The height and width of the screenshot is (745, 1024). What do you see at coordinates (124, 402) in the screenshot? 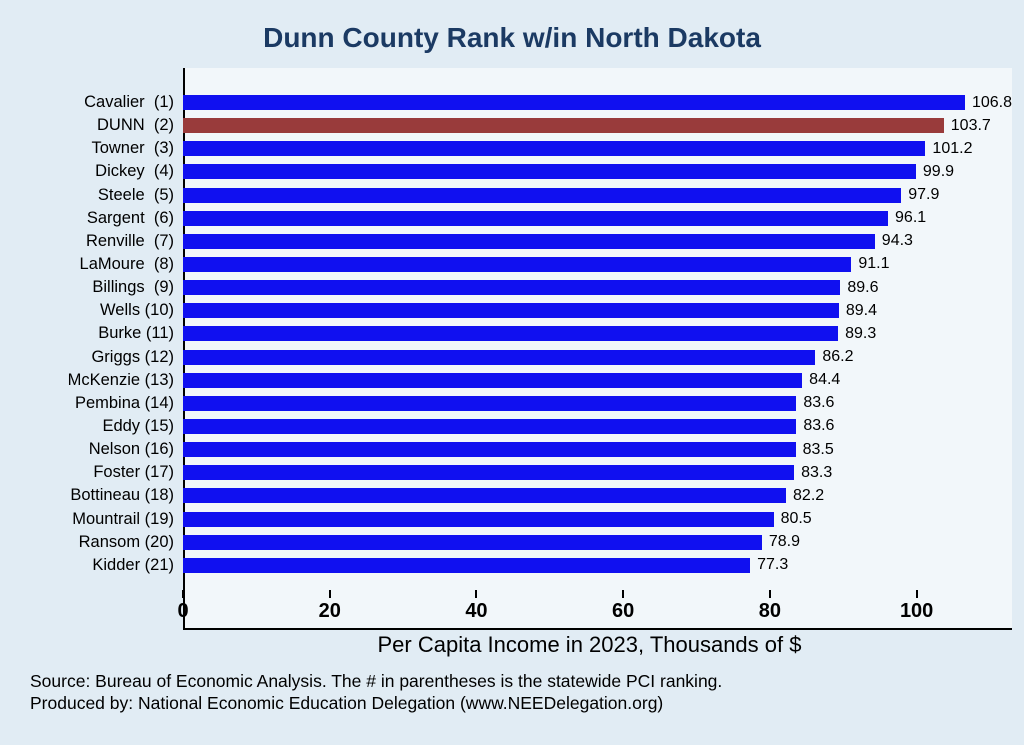
I see `category-label: Pembina (14)` at bounding box center [124, 402].